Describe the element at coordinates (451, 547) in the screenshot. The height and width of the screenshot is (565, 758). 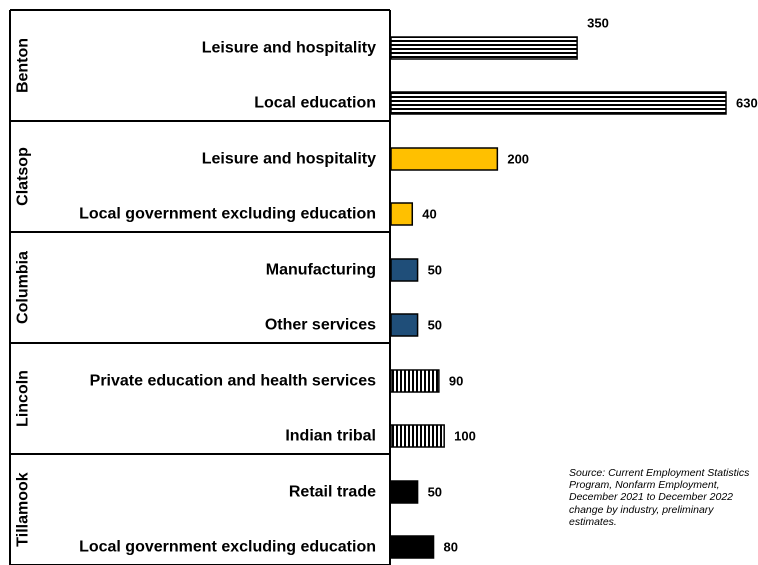
I see `data-label: 80` at that location.